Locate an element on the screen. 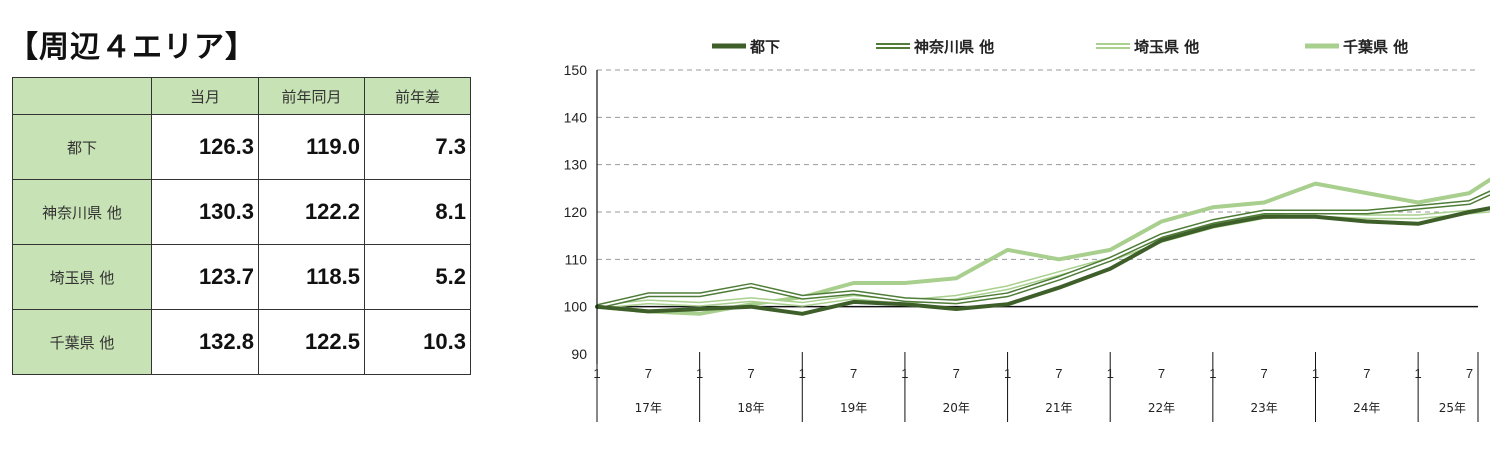 This screenshot has width=1504, height=454. series-line is located at coordinates (1042, 261).